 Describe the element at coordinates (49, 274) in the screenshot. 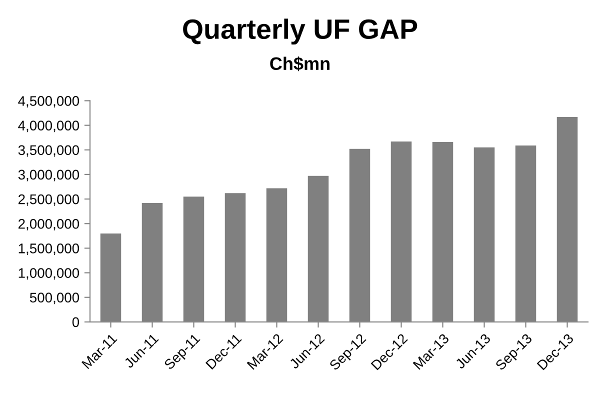

I see `y-tick-label: 1,000,000` at that location.